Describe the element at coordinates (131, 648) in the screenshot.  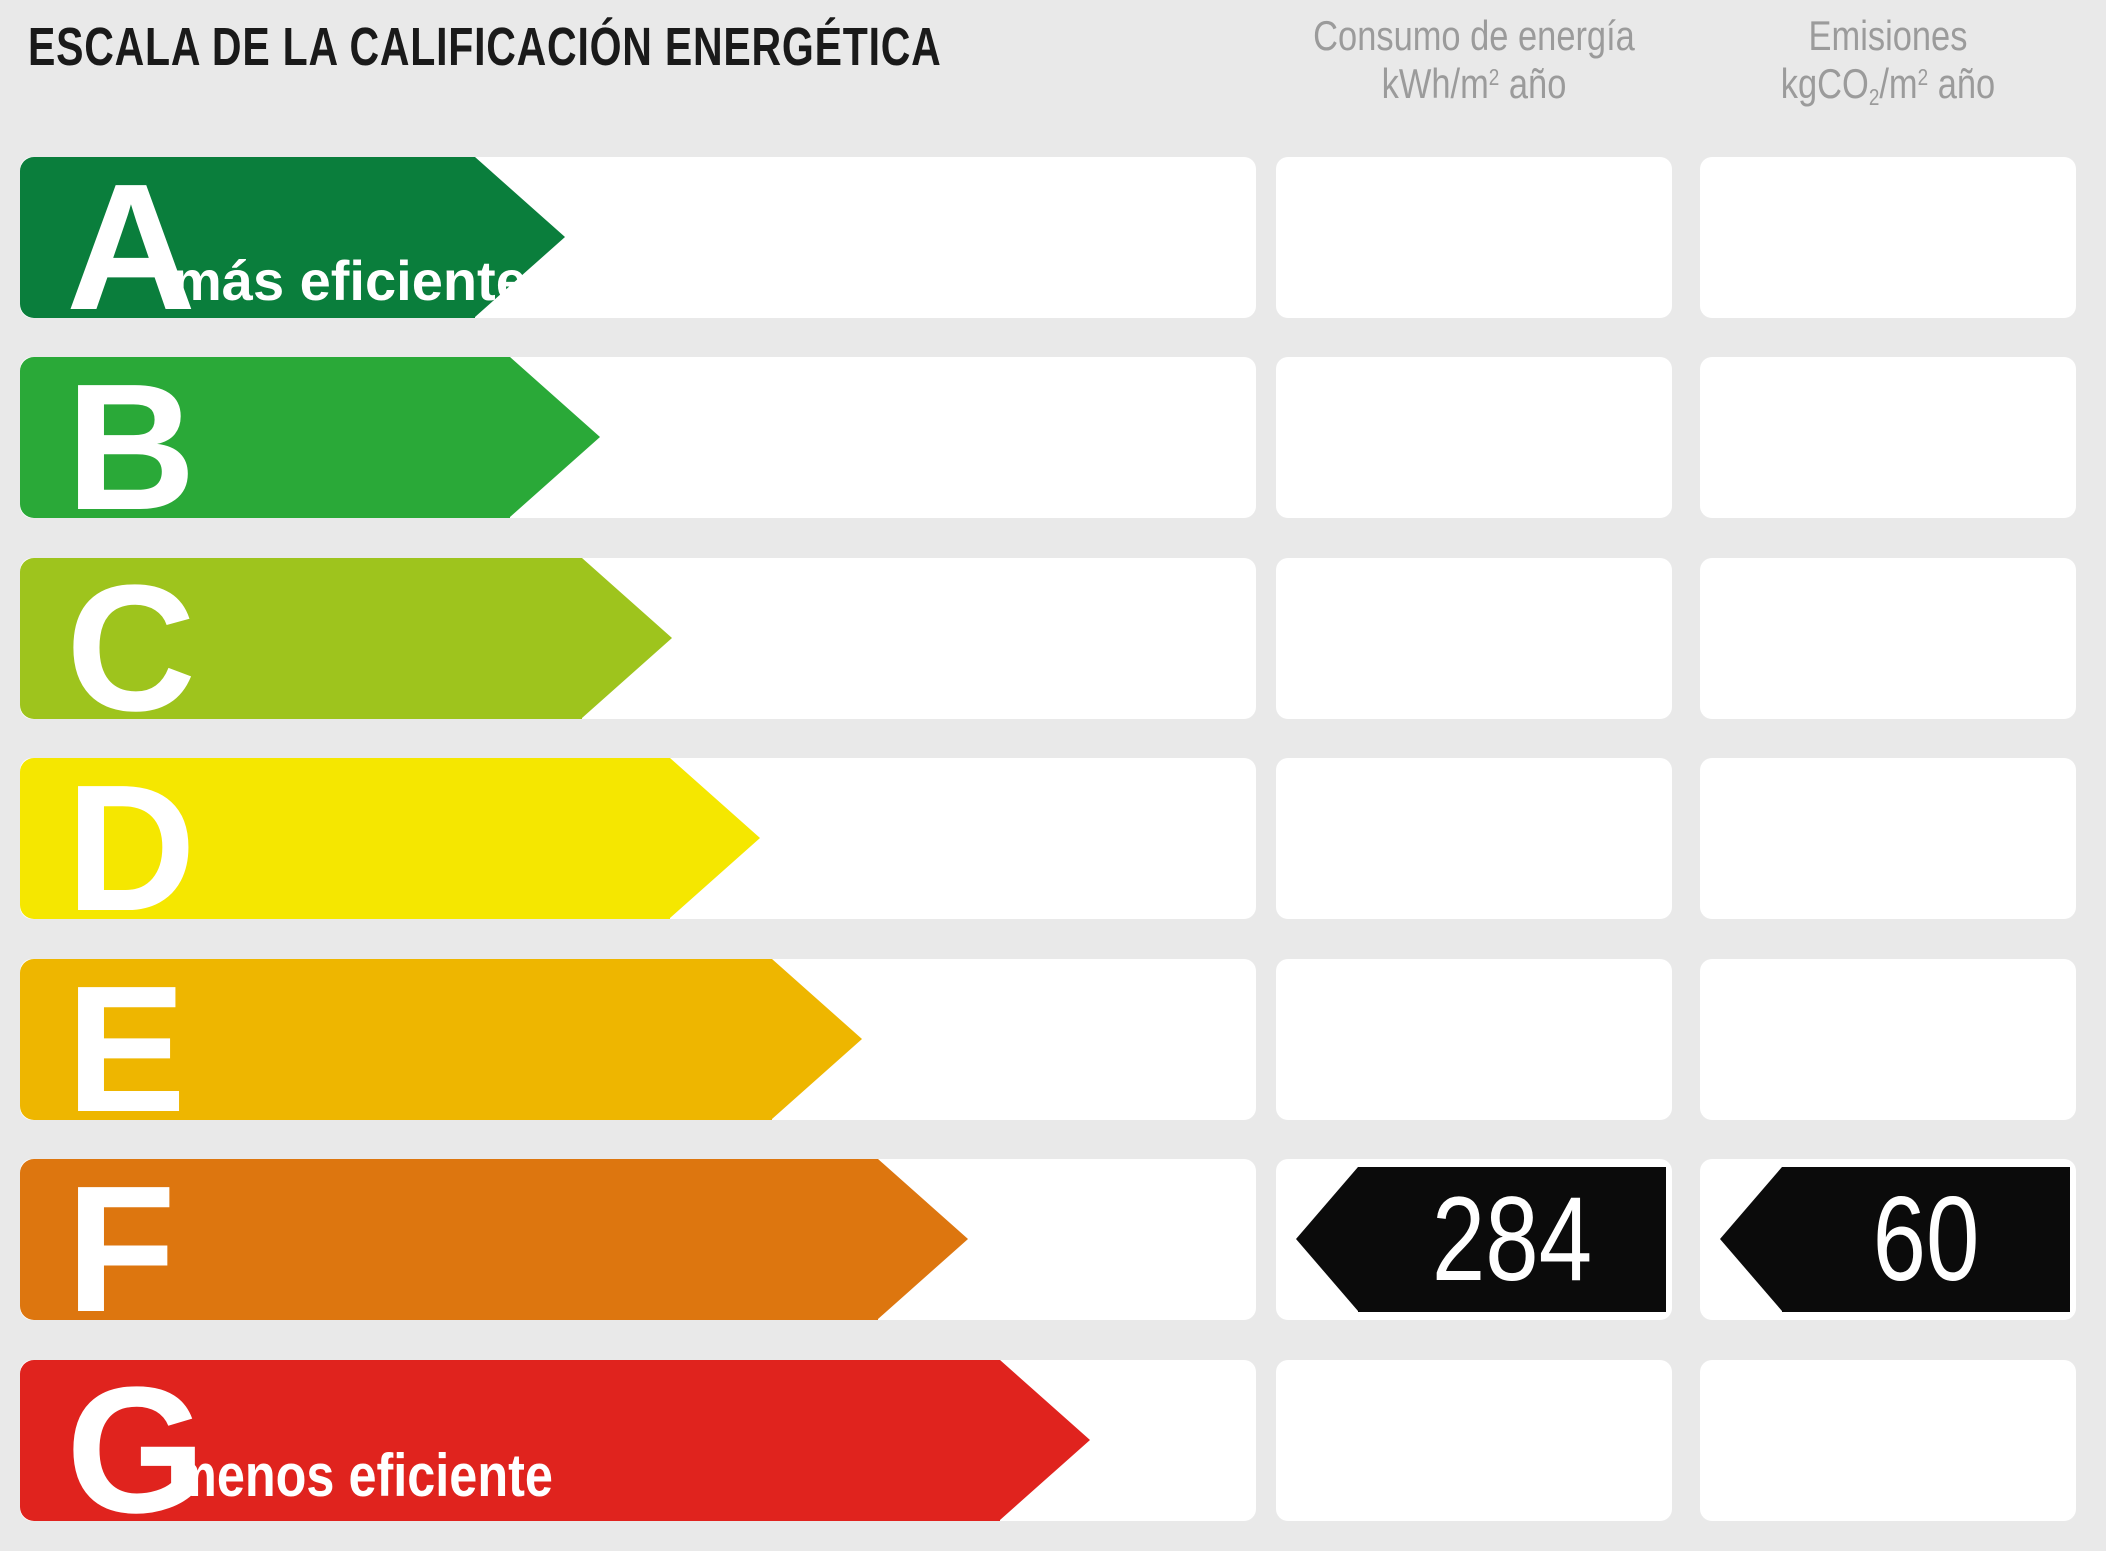
I see `rating-letter: C` at that location.